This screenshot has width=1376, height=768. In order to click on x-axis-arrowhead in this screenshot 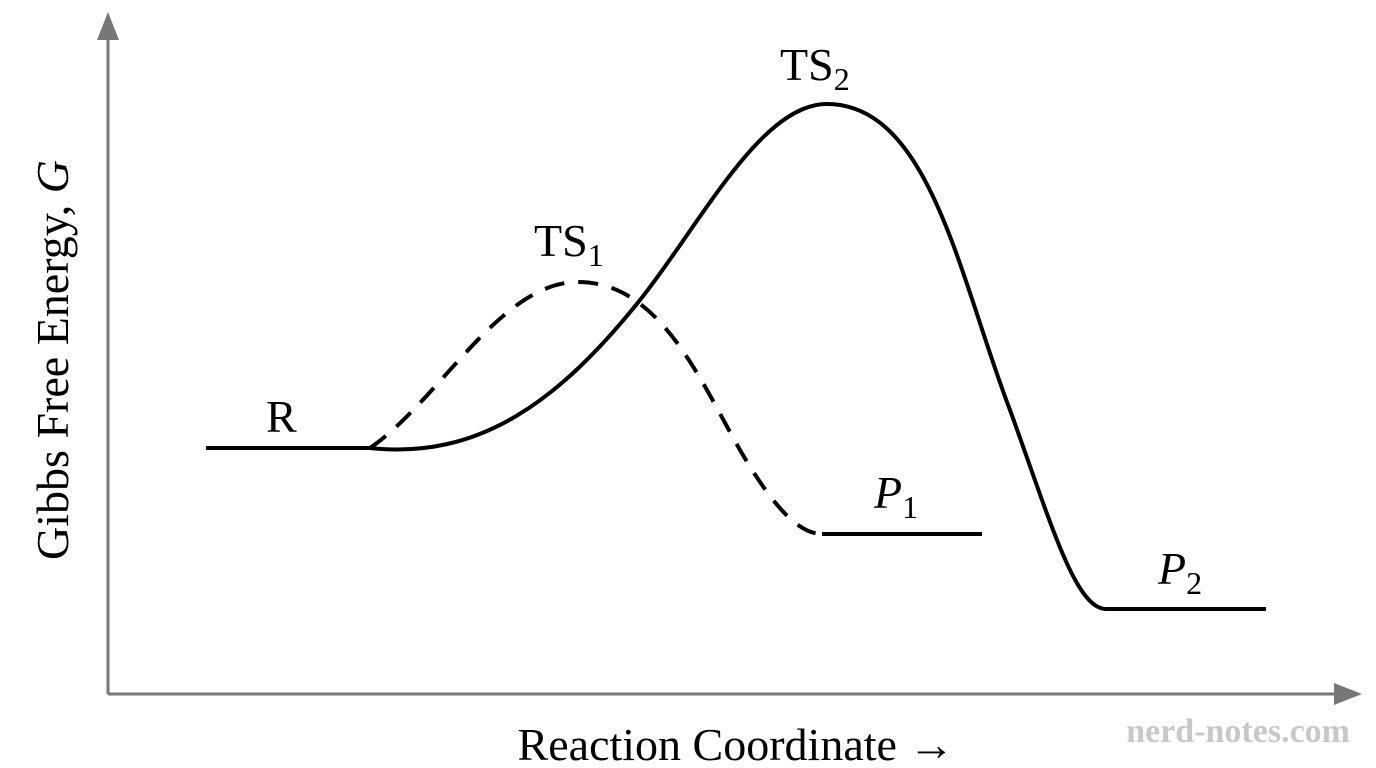, I will do `click(1348, 694)`.